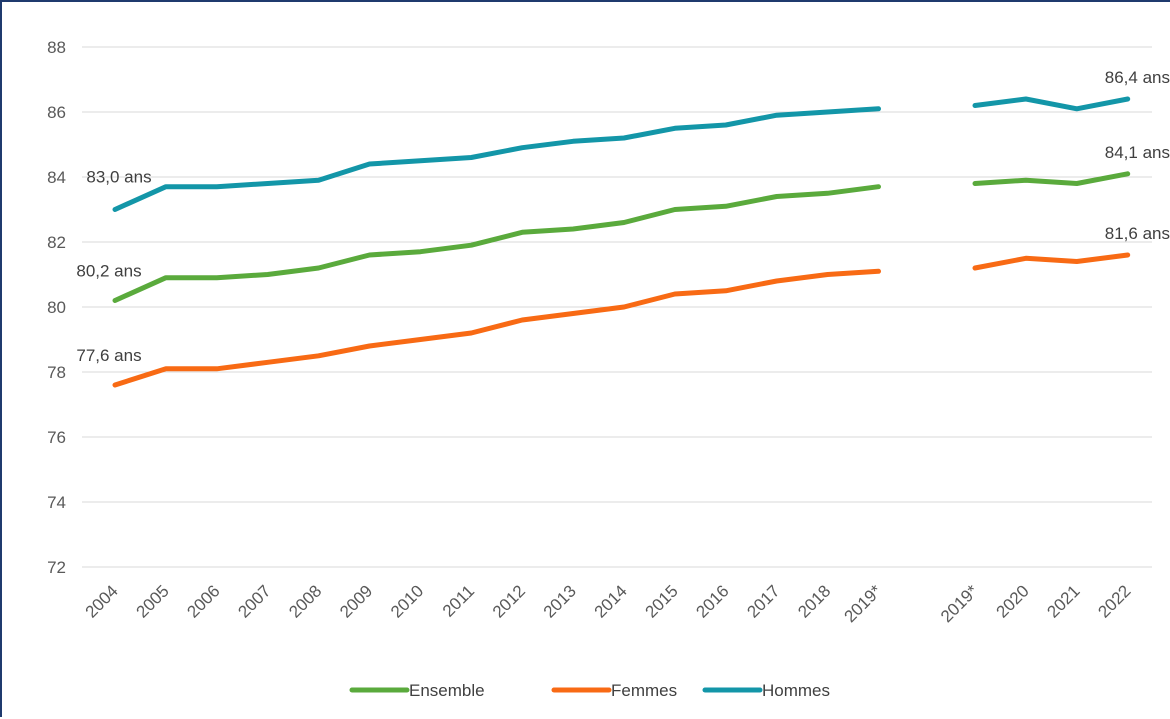 This screenshot has width=1170, height=719. What do you see at coordinates (56, 437) in the screenshot?
I see `y-tick-label: 76` at bounding box center [56, 437].